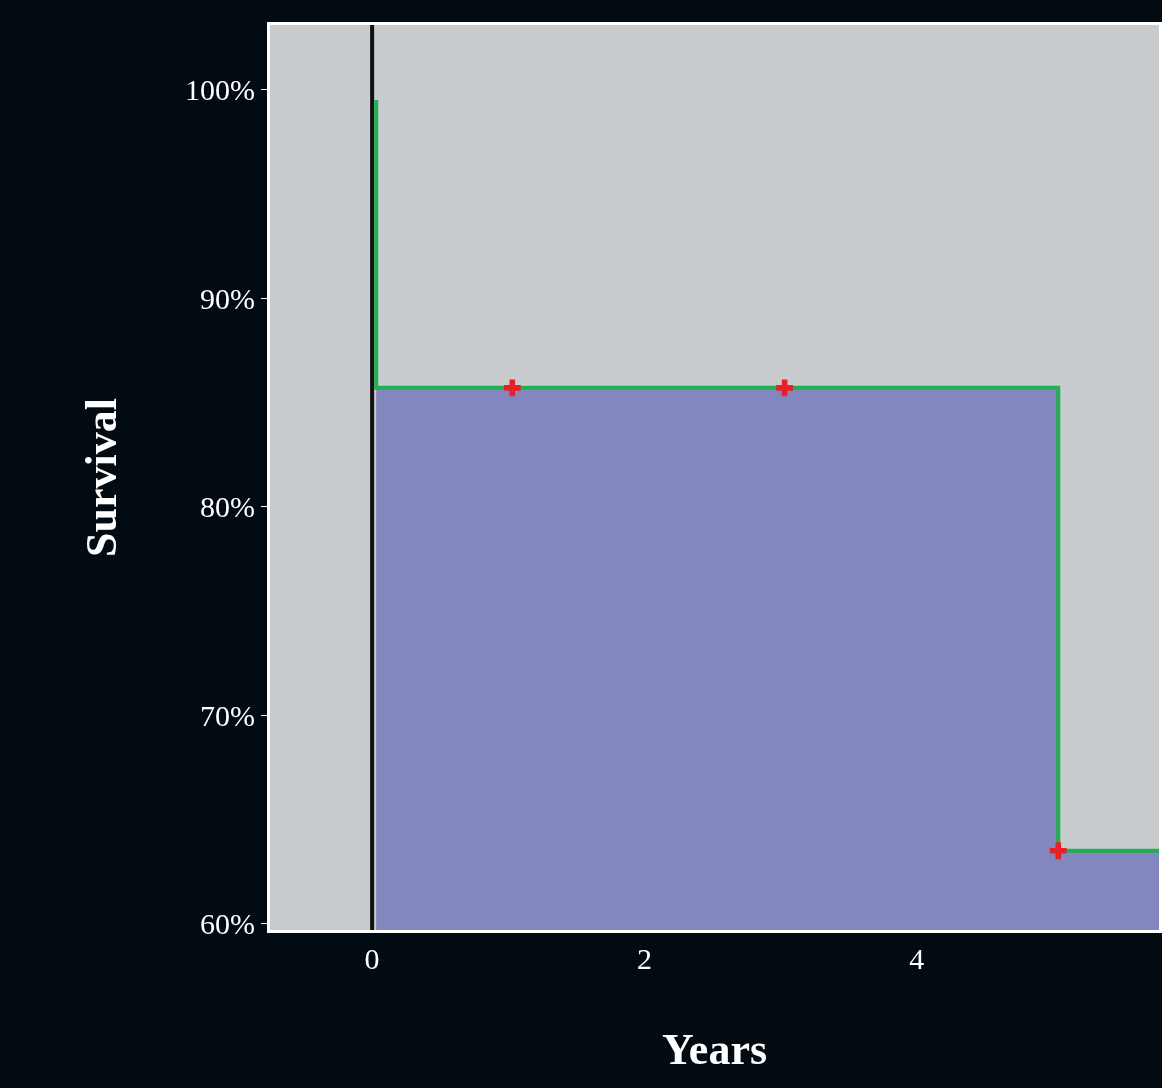  I want to click on y-tick-label: 60%, so click(227, 924).